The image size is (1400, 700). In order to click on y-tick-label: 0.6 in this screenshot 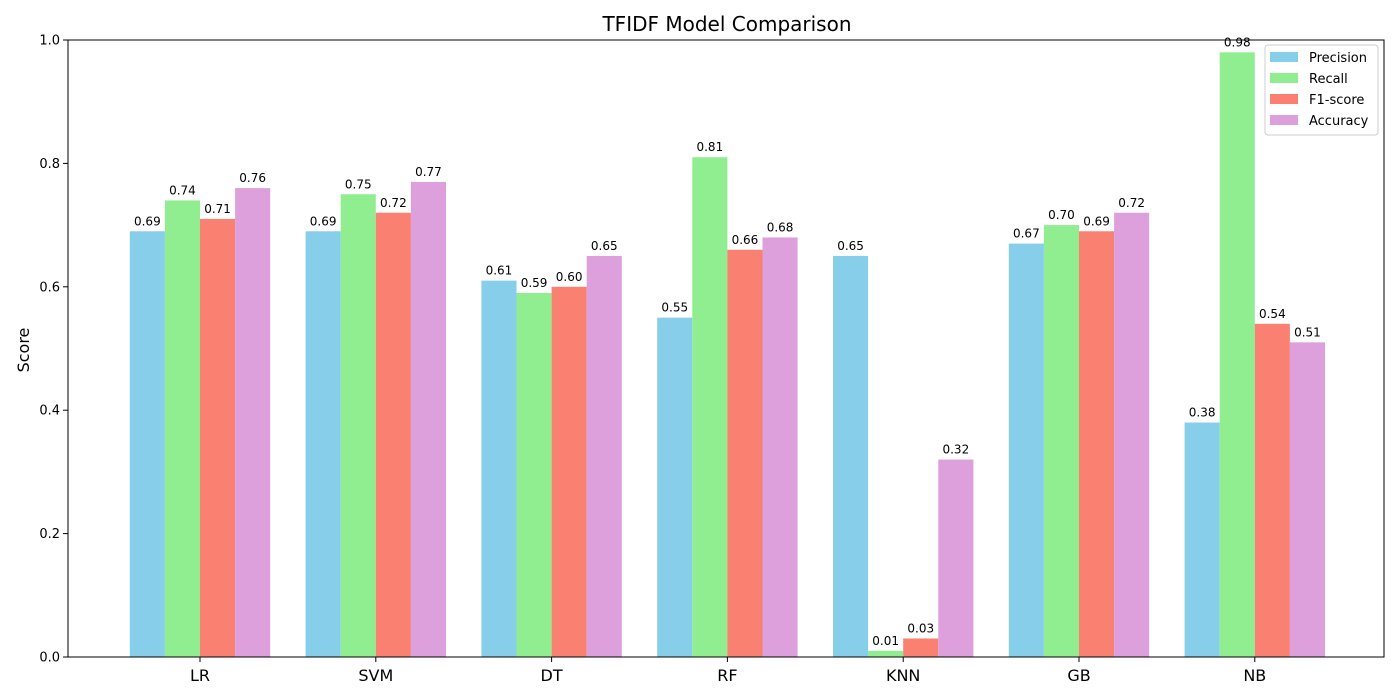, I will do `click(49, 287)`.